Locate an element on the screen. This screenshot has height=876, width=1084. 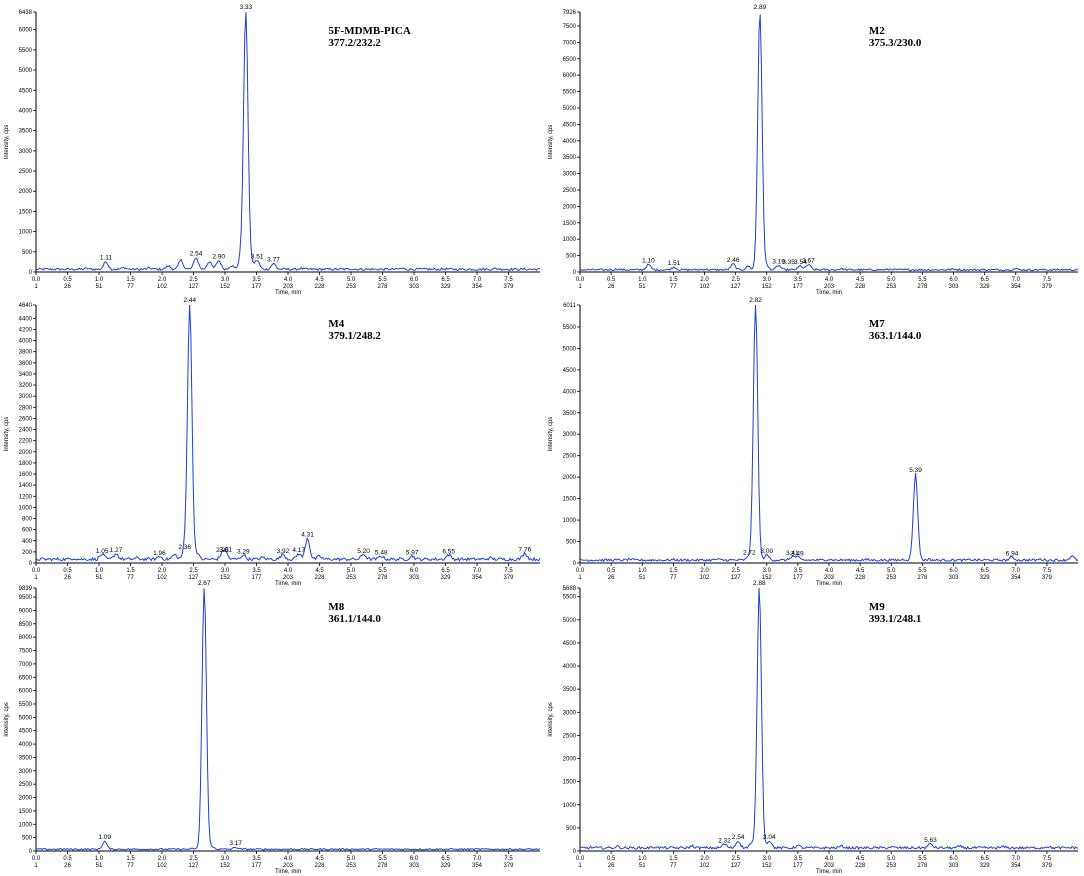
scan-tick-label: 228 is located at coordinates (860, 287).